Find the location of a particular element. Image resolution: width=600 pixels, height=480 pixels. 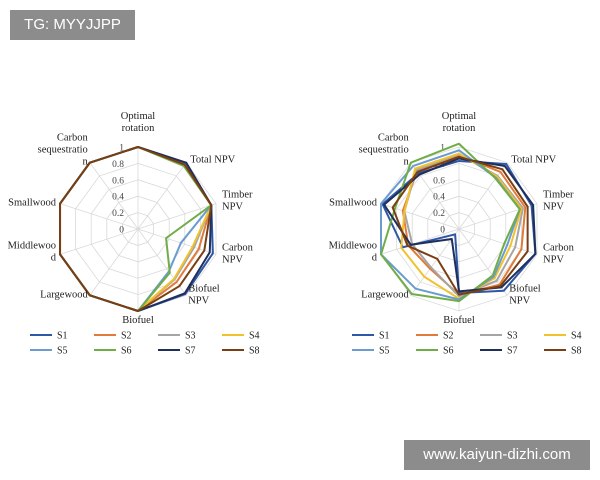

series-line-s7 is located at coordinates (460, 225).